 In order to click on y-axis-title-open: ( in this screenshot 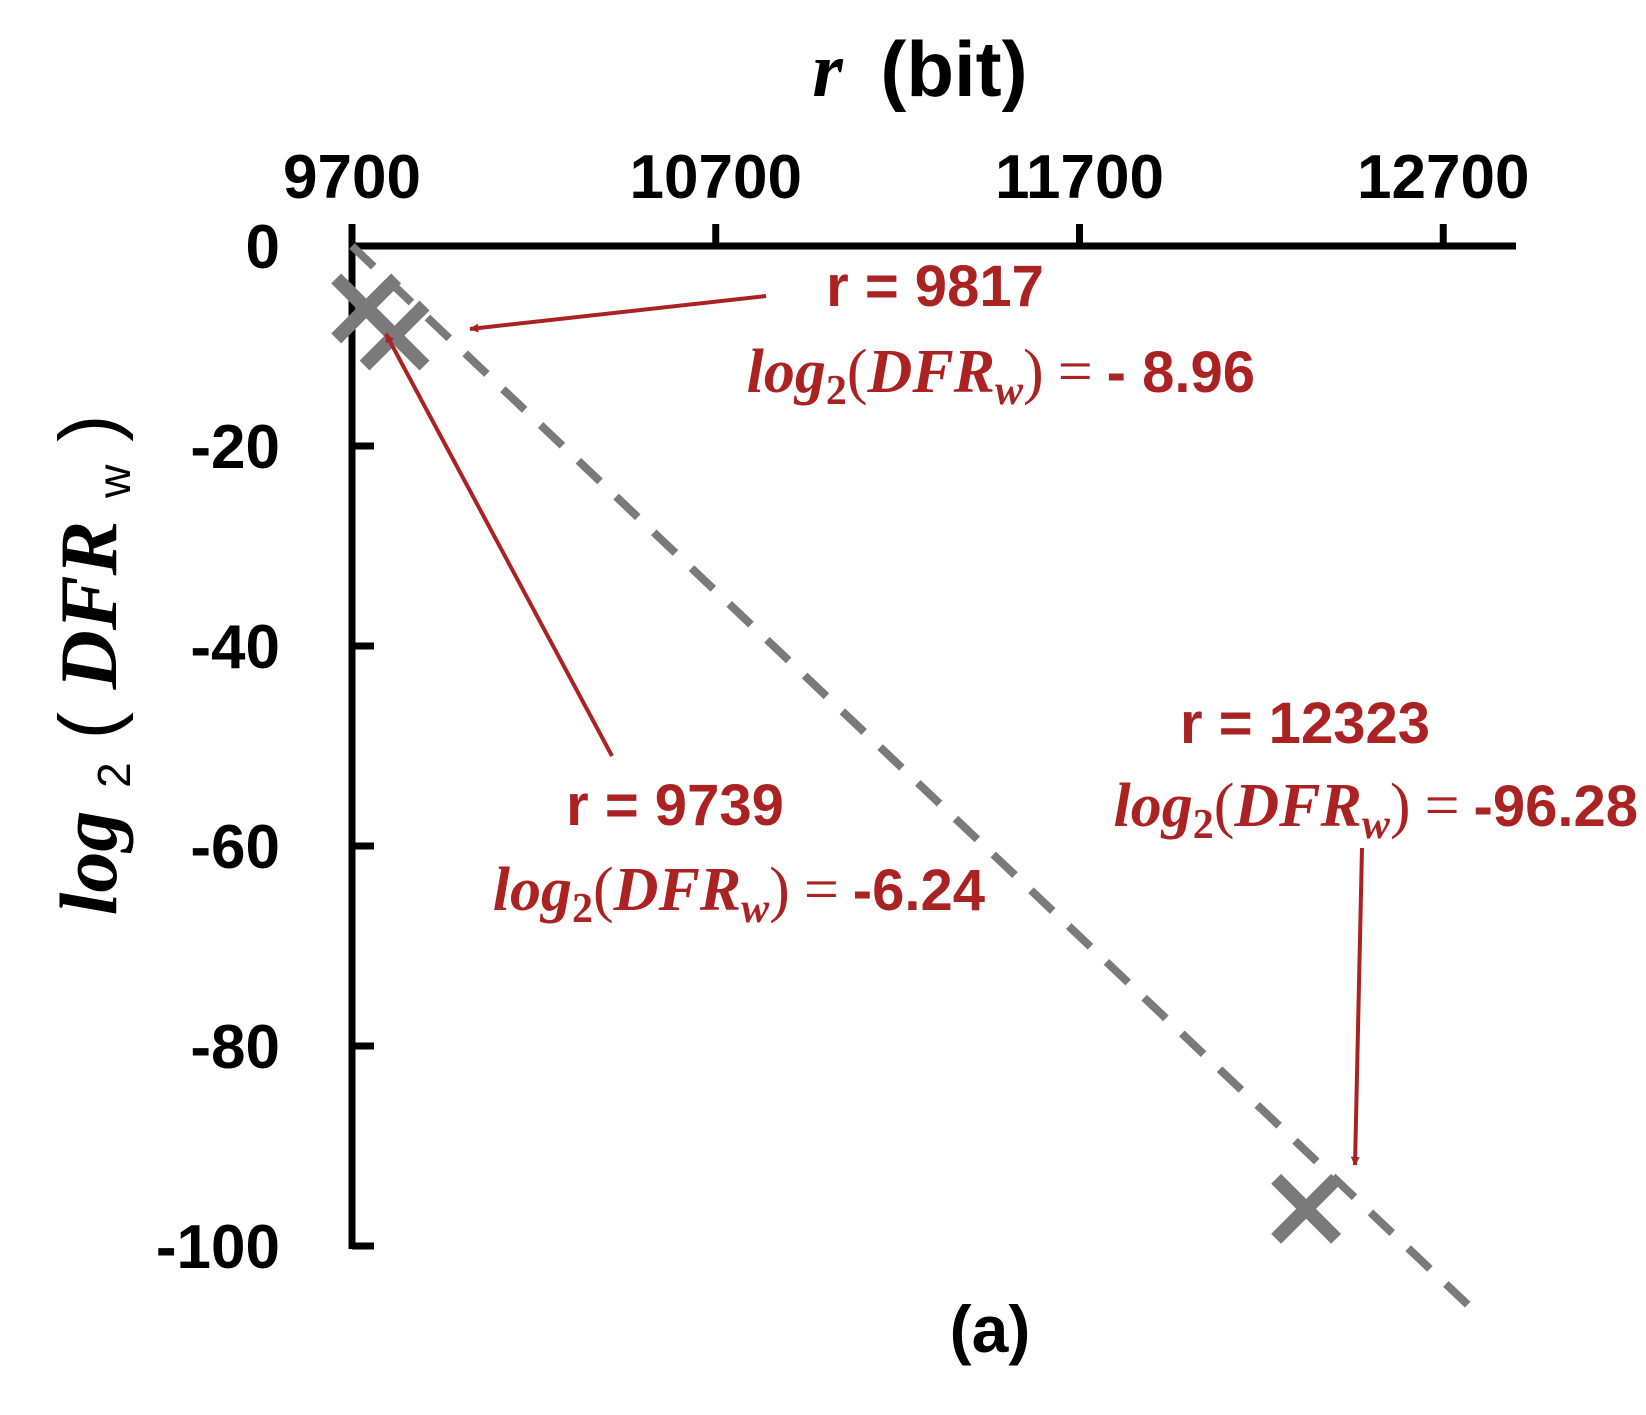, I will do `click(88, 725)`.